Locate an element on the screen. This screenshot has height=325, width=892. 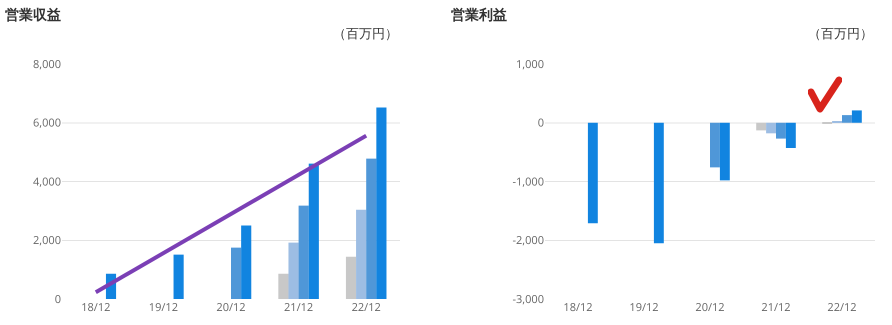
y-tick-label: -3,000 is located at coordinates (528, 299).